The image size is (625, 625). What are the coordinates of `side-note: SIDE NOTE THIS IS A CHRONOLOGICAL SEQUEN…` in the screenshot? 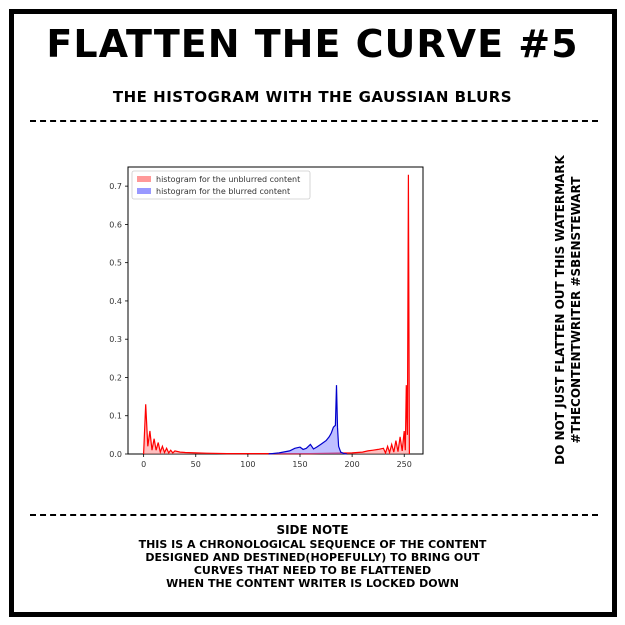 It's located at (312, 557).